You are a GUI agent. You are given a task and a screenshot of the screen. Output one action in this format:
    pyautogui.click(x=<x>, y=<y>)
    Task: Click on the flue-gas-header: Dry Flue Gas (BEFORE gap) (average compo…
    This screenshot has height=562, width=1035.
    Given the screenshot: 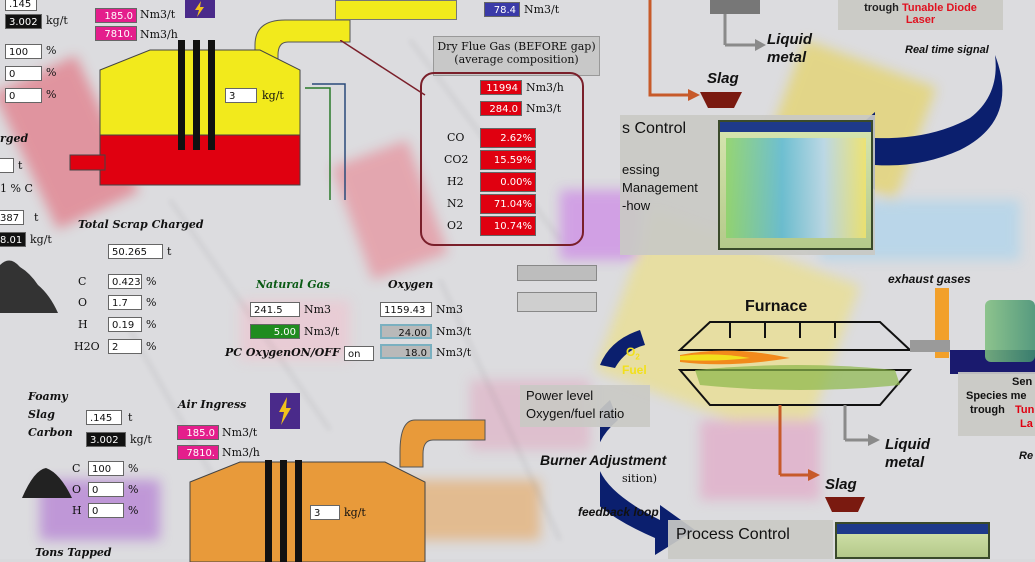 What is the action you would take?
    pyautogui.click(x=516, y=56)
    